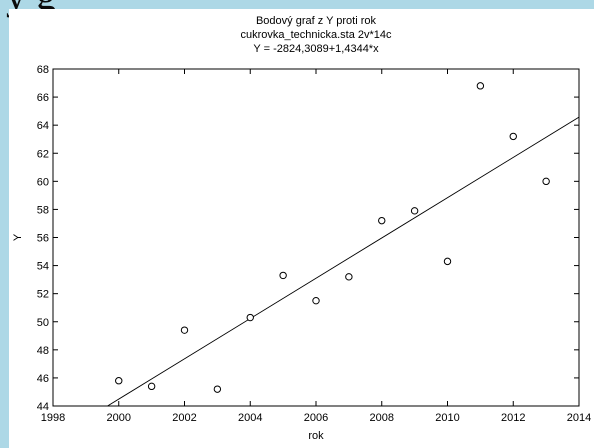  I want to click on y-tick-label: 50, so click(43, 323).